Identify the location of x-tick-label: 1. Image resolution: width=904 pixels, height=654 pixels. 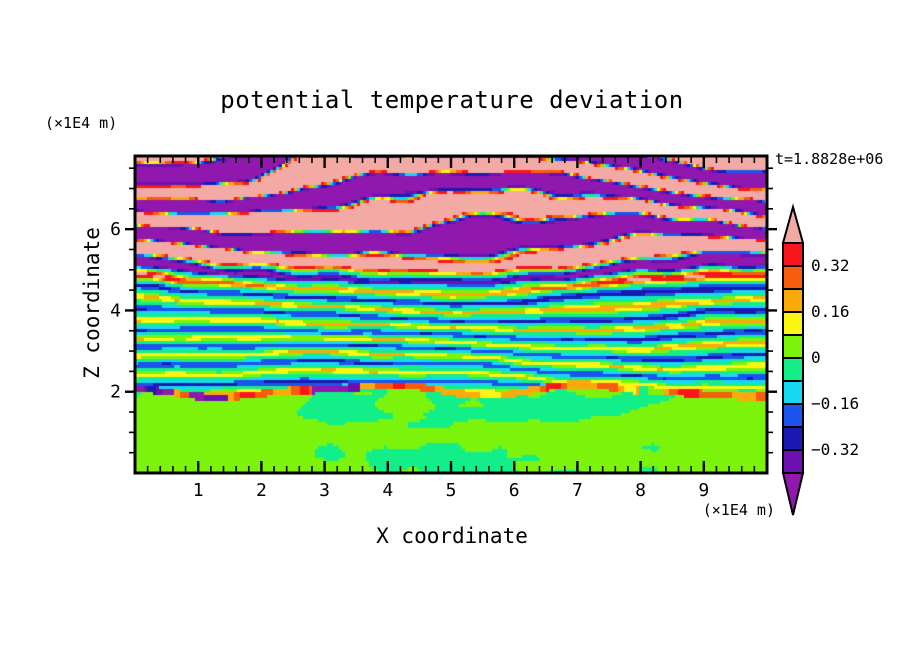
(198, 490).